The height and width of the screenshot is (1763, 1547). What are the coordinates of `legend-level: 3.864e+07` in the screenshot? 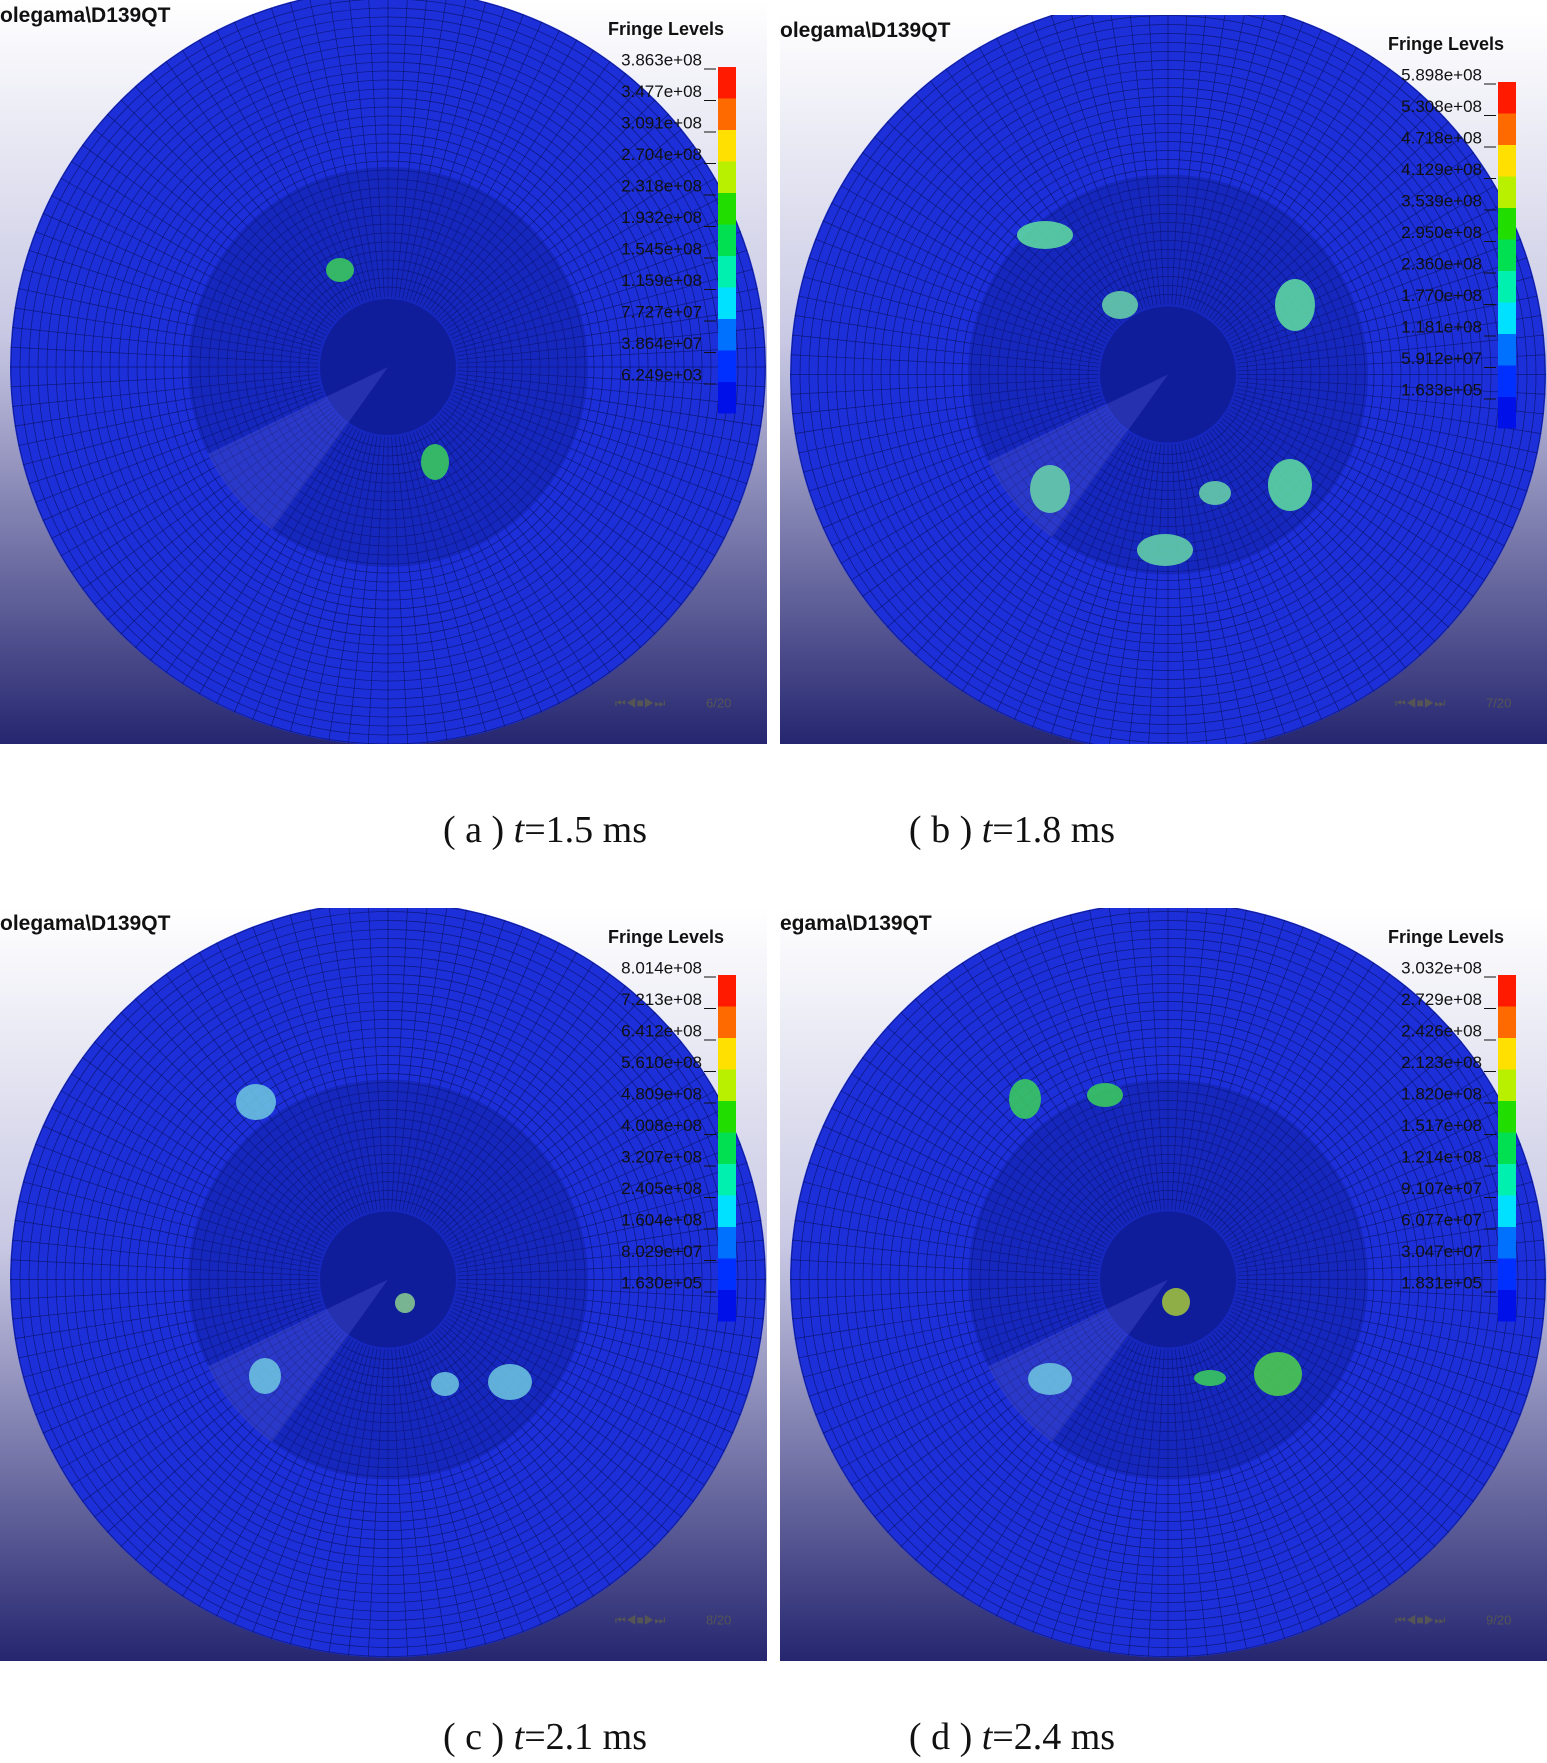 It's located at (661, 343).